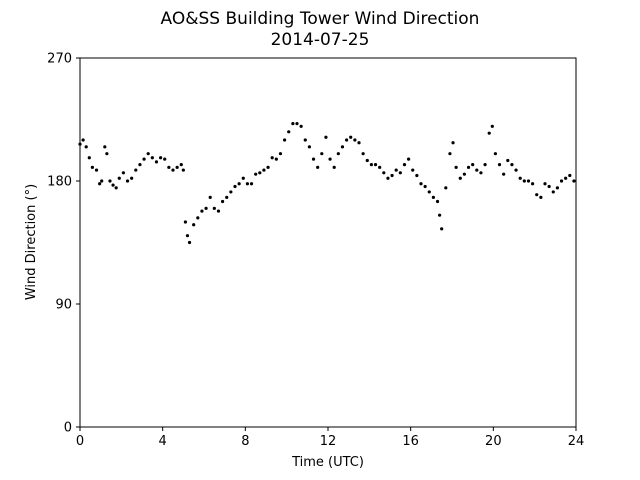  What do you see at coordinates (245, 441) in the screenshot?
I see `x-tick-label: 8` at bounding box center [245, 441].